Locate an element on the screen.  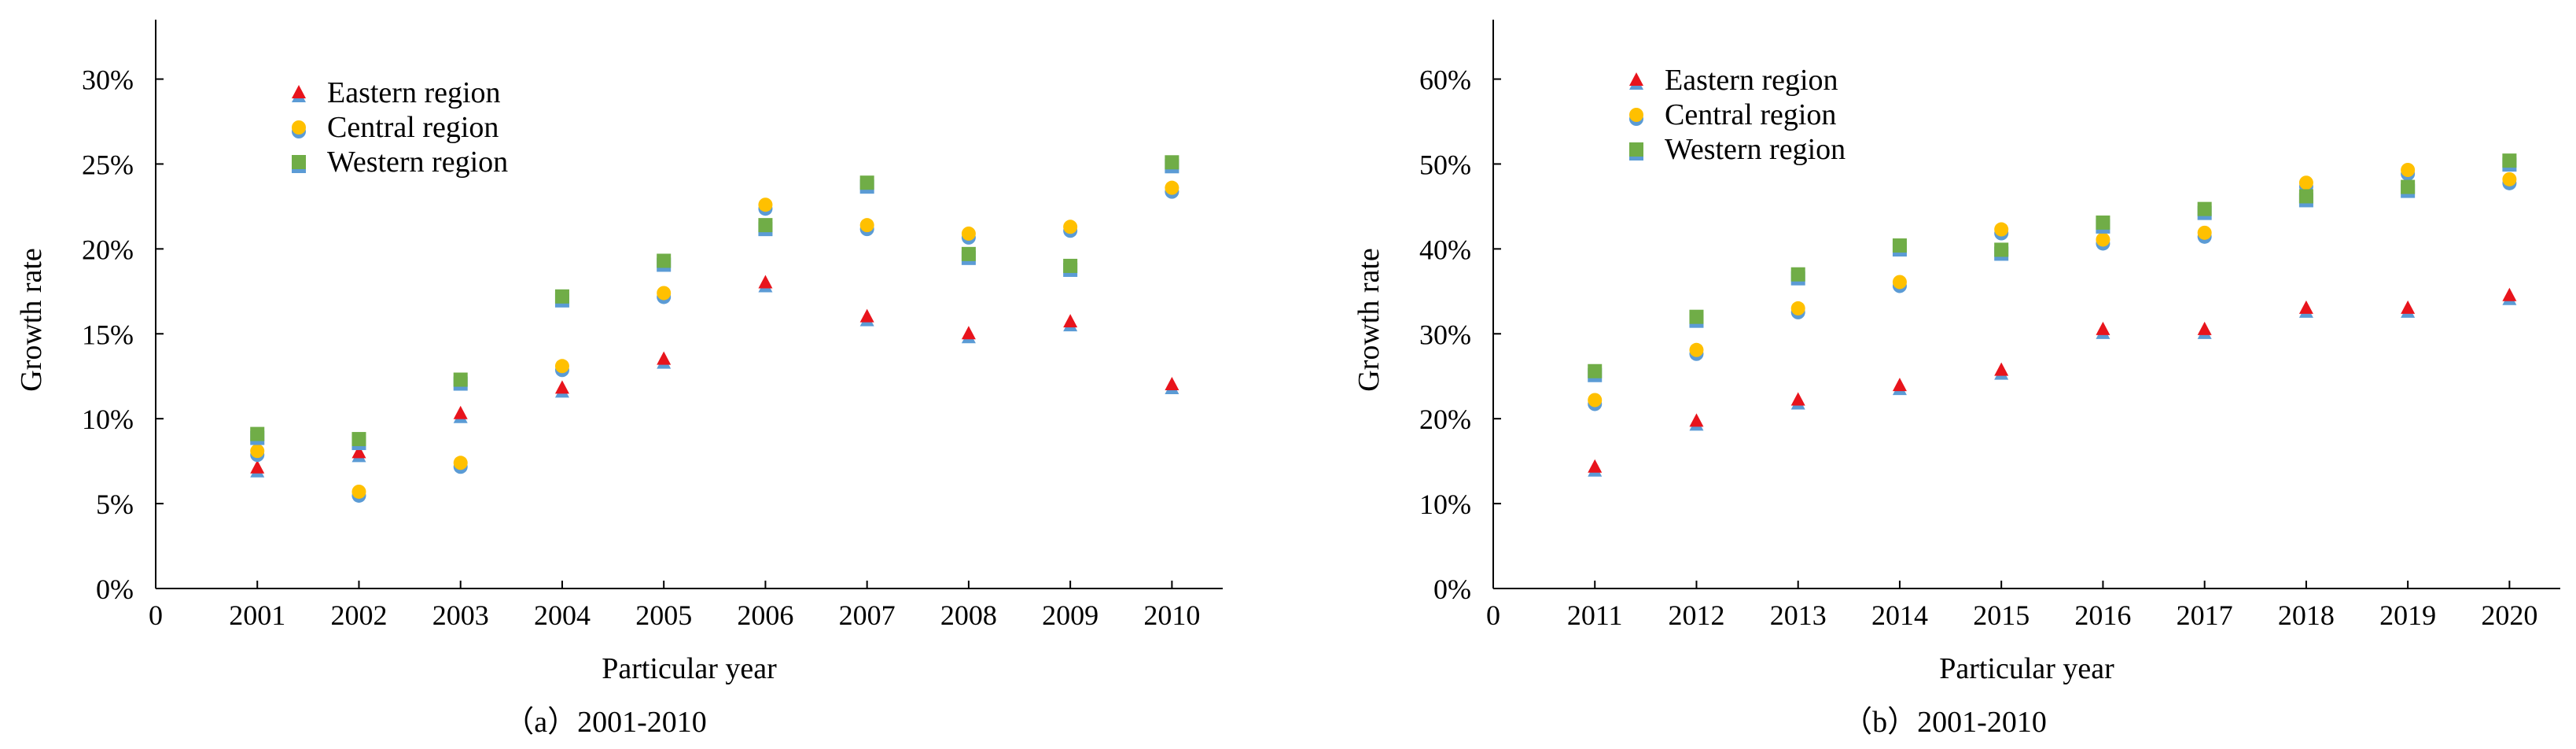
x-tick-label: 2020 is located at coordinates (2509, 615).